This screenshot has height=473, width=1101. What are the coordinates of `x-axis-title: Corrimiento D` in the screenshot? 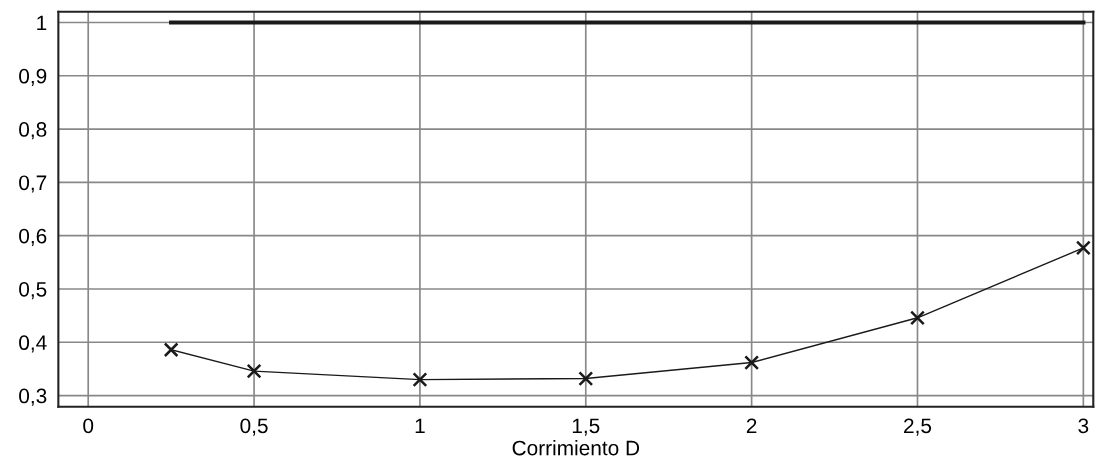 It's located at (576, 448).